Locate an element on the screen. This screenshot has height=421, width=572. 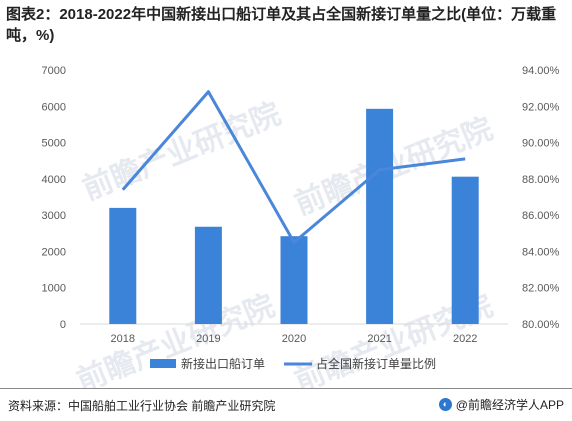
y-right-tick-label: 82.00% is located at coordinates (541, 289).